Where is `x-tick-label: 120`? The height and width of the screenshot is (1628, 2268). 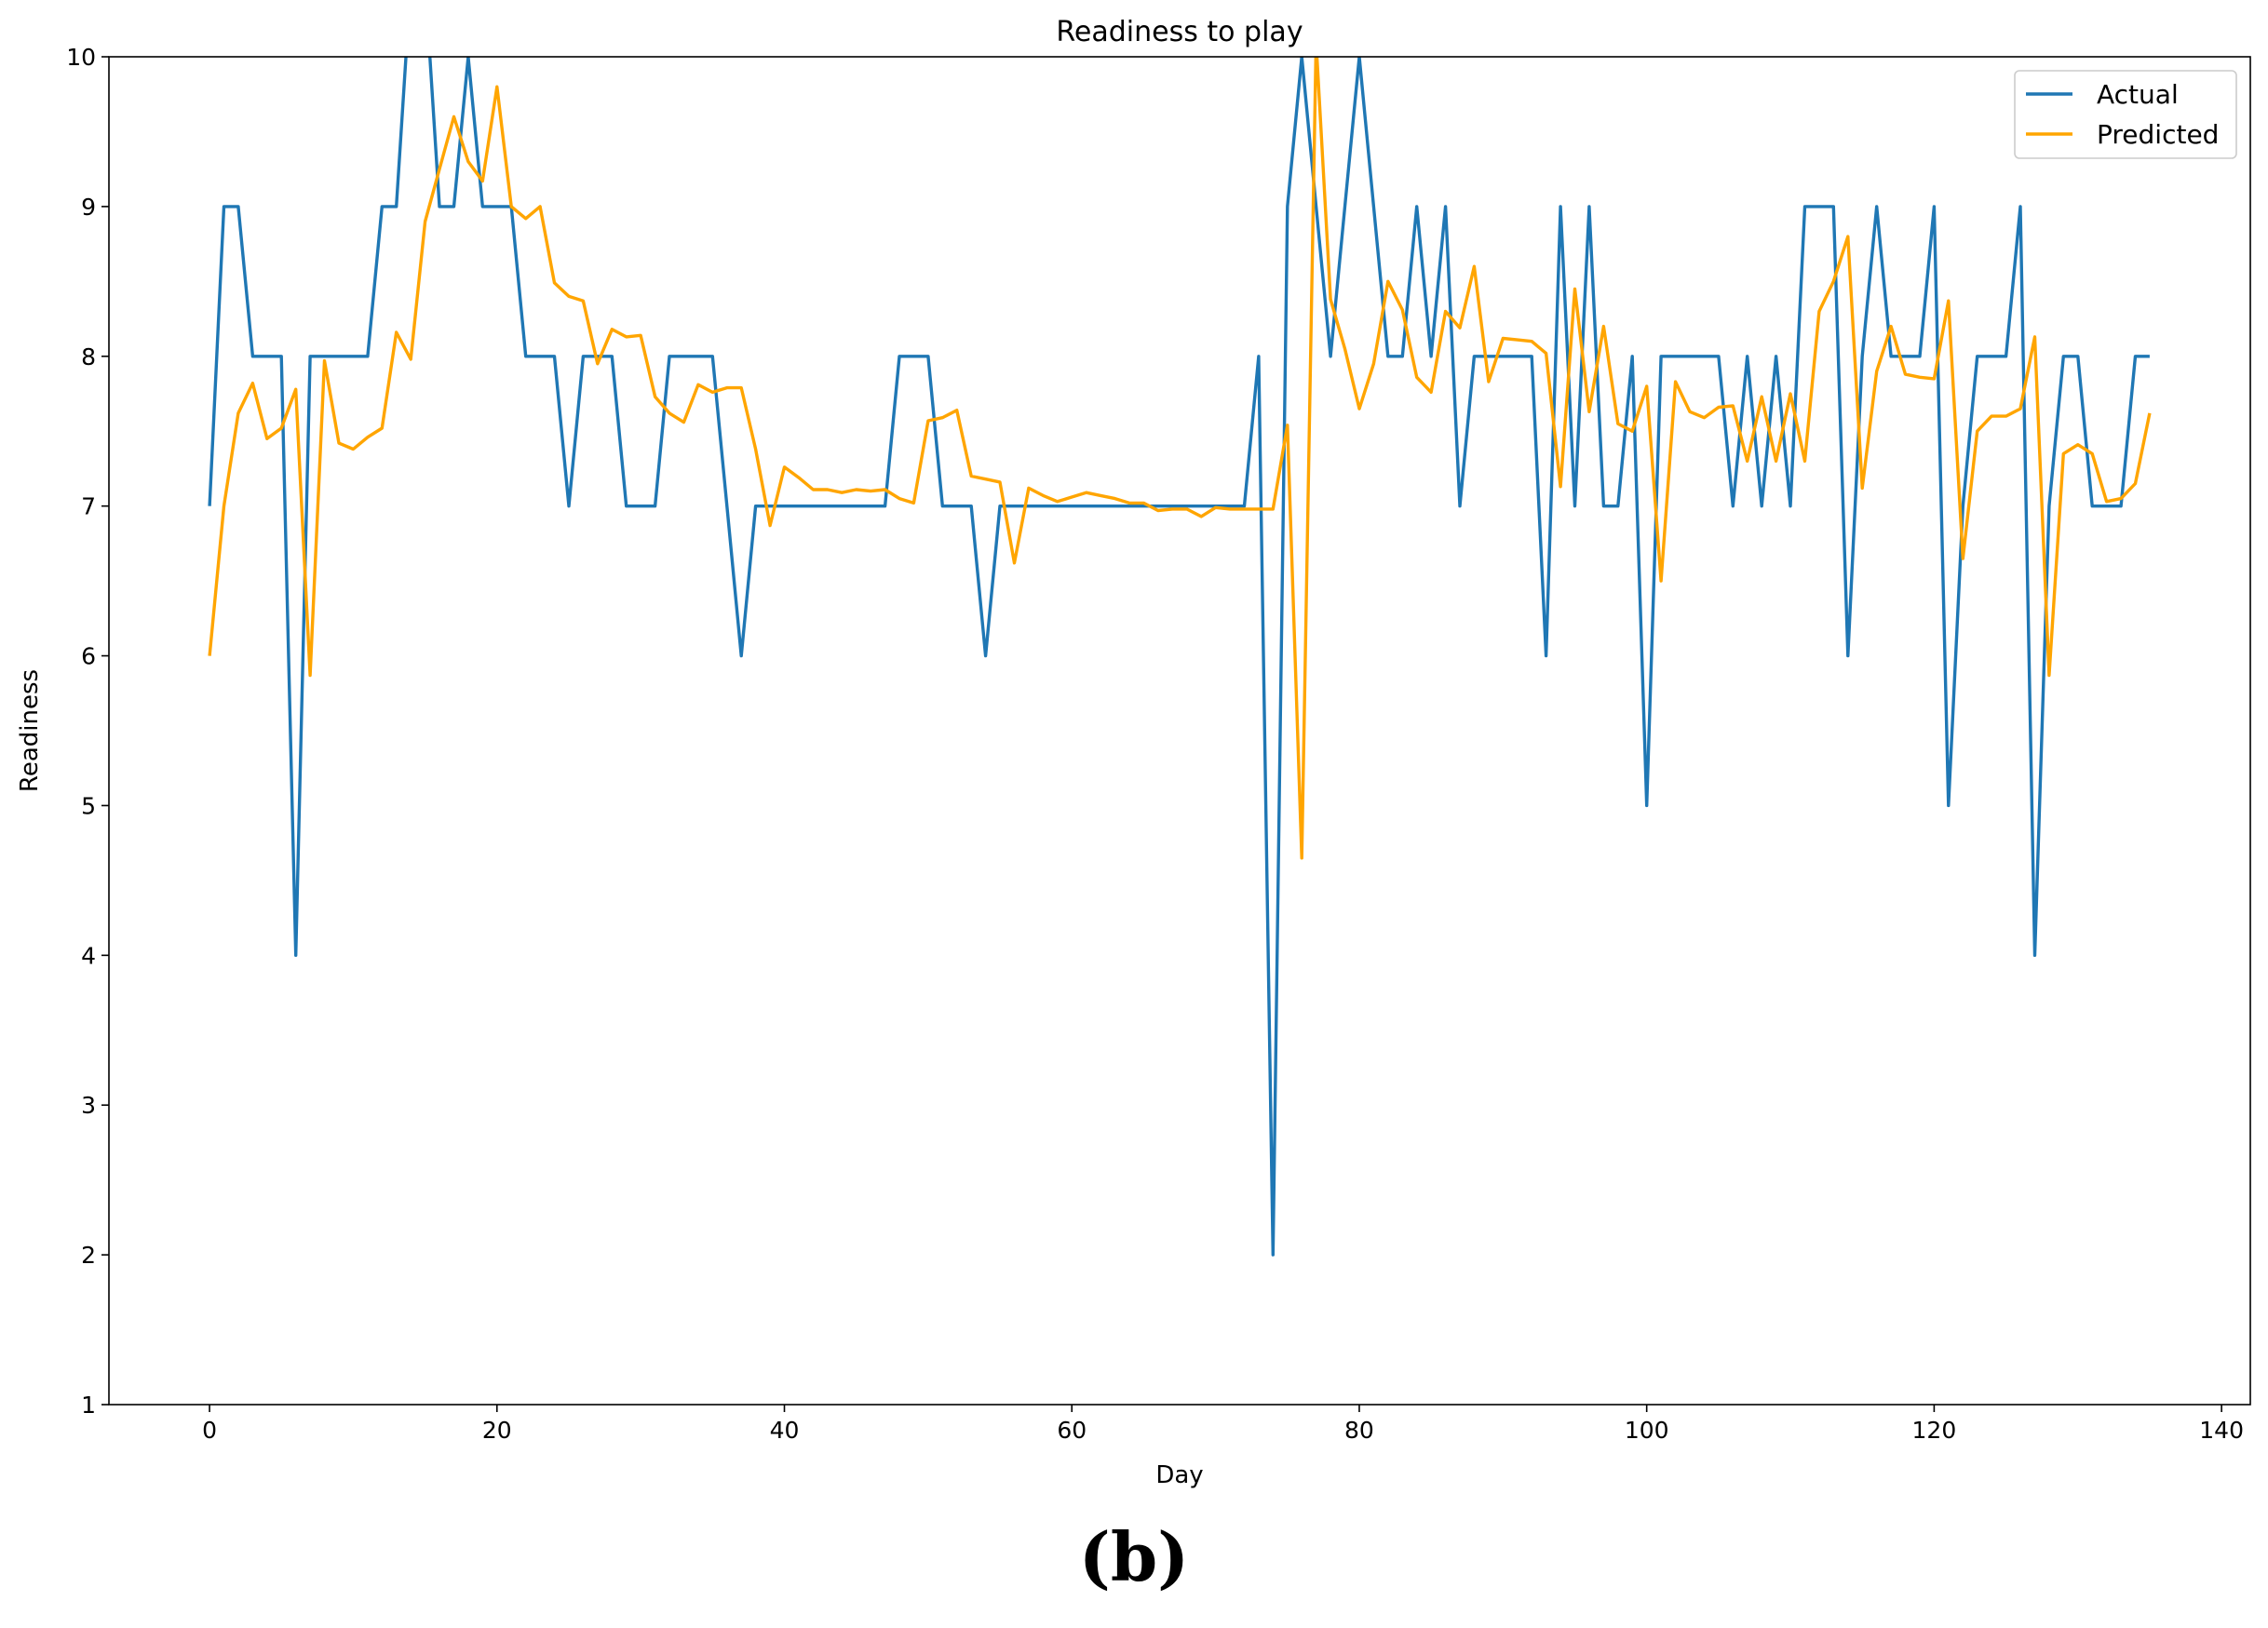
x-tick-label: 120 is located at coordinates (1935, 1431).